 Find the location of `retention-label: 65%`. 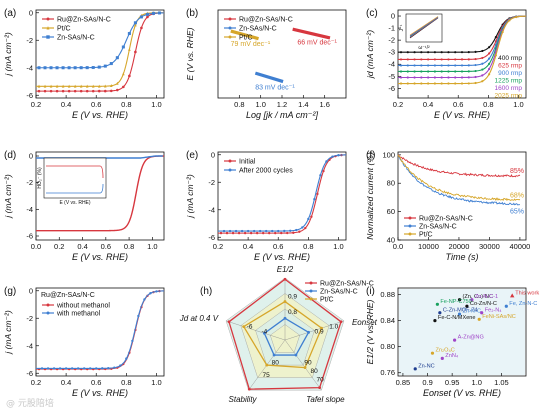

retention-label: 65% is located at coordinates (517, 212).